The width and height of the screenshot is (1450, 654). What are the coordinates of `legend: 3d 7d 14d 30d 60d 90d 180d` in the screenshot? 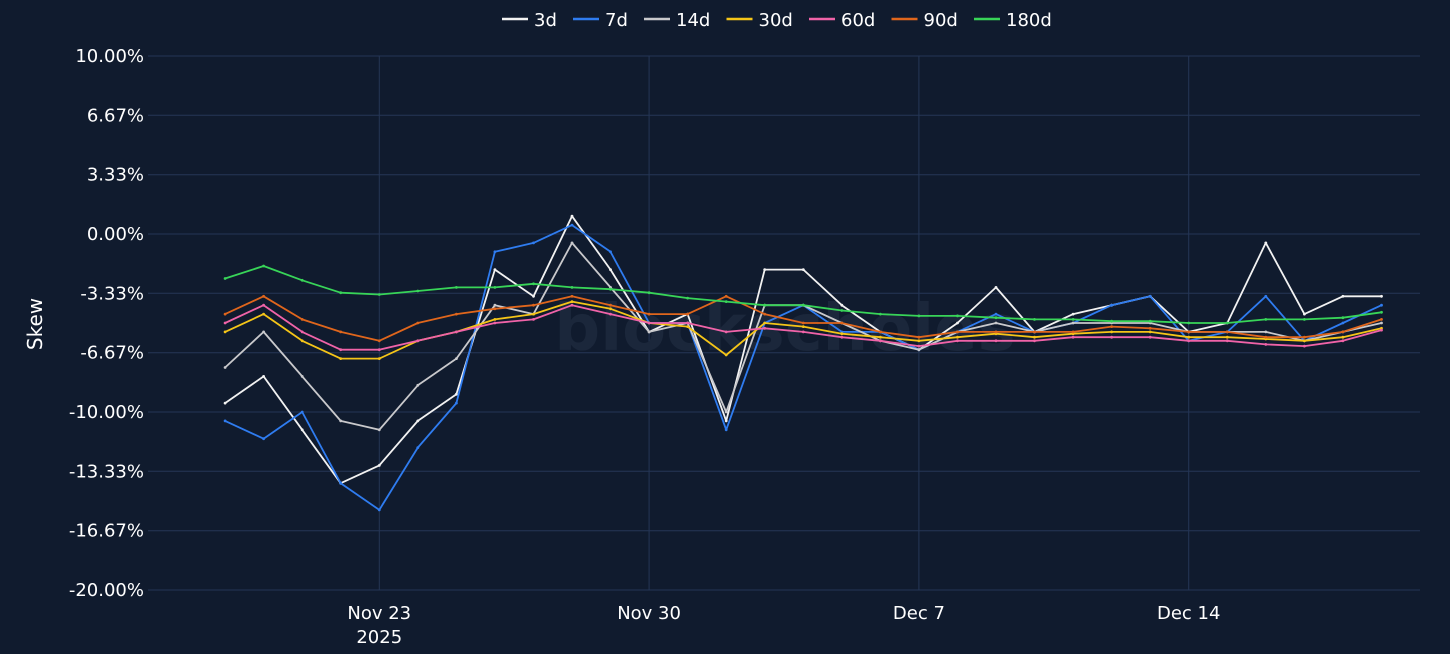 It's located at (777, 20).